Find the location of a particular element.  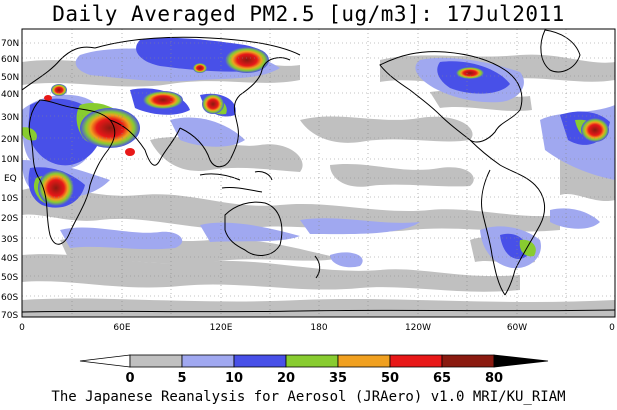

lat-label: 40N is located at coordinates (10, 95).